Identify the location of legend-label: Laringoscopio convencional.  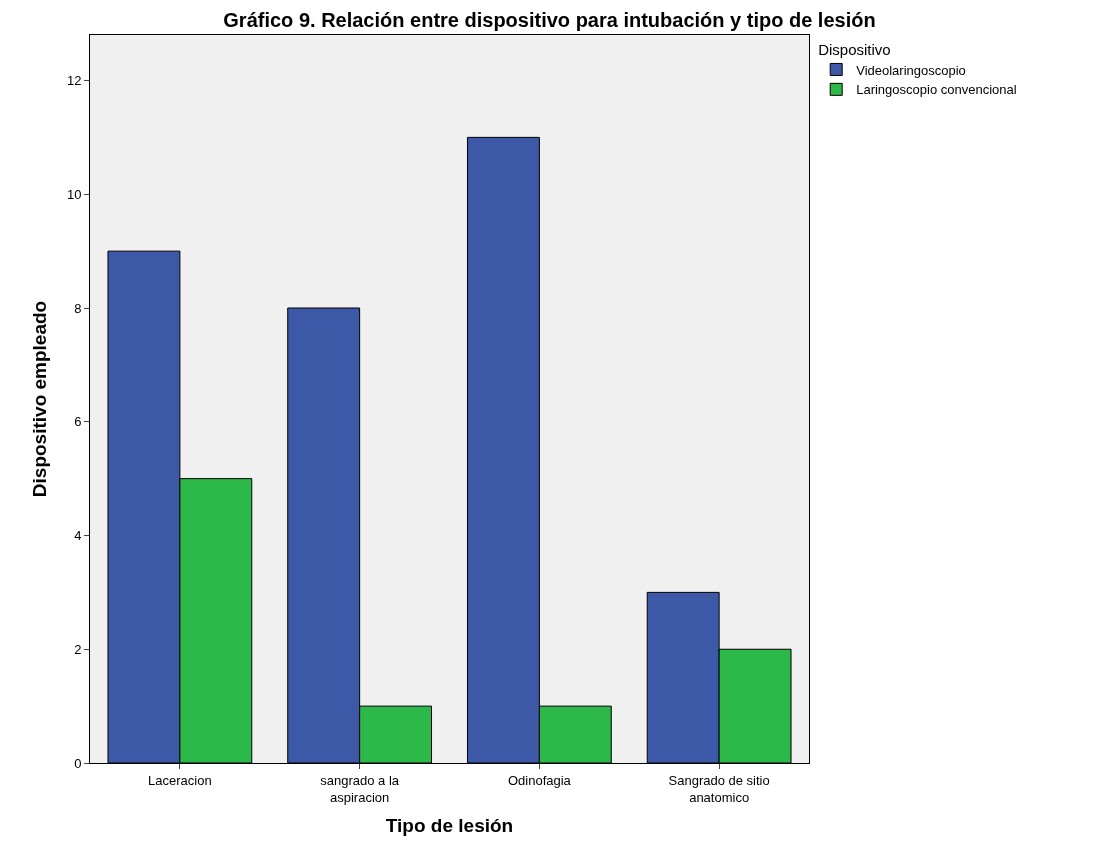
(936, 90).